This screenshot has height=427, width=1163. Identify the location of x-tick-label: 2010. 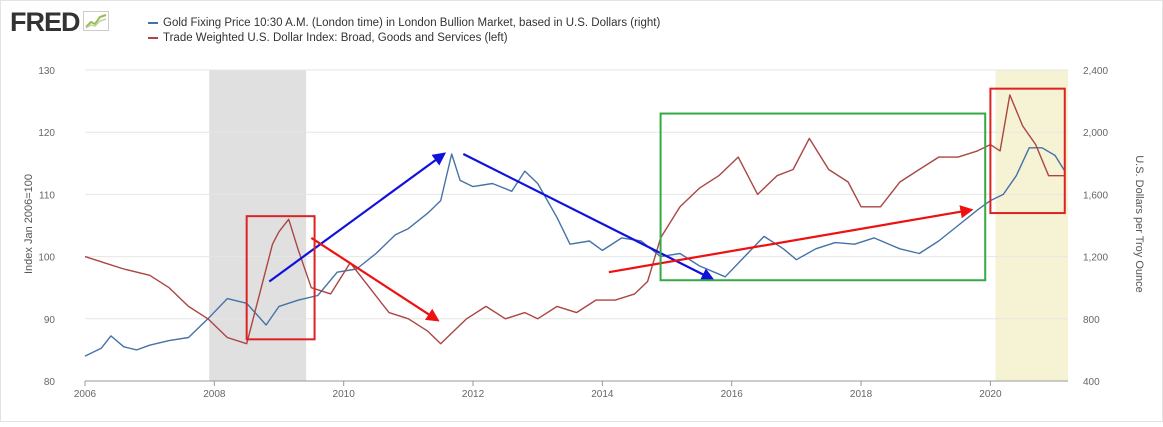
(344, 394).